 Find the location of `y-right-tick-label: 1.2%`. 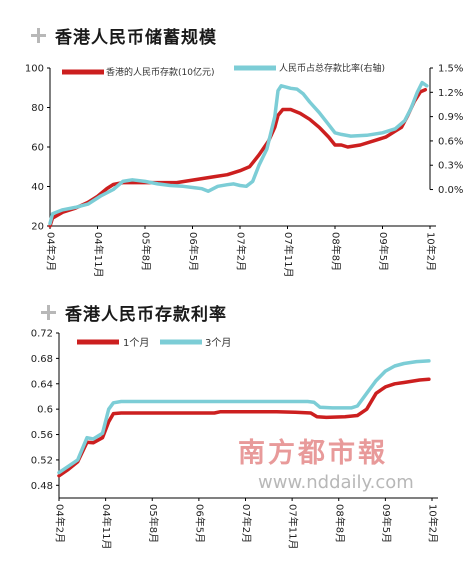

y-right-tick-label: 1.2% is located at coordinates (450, 93).